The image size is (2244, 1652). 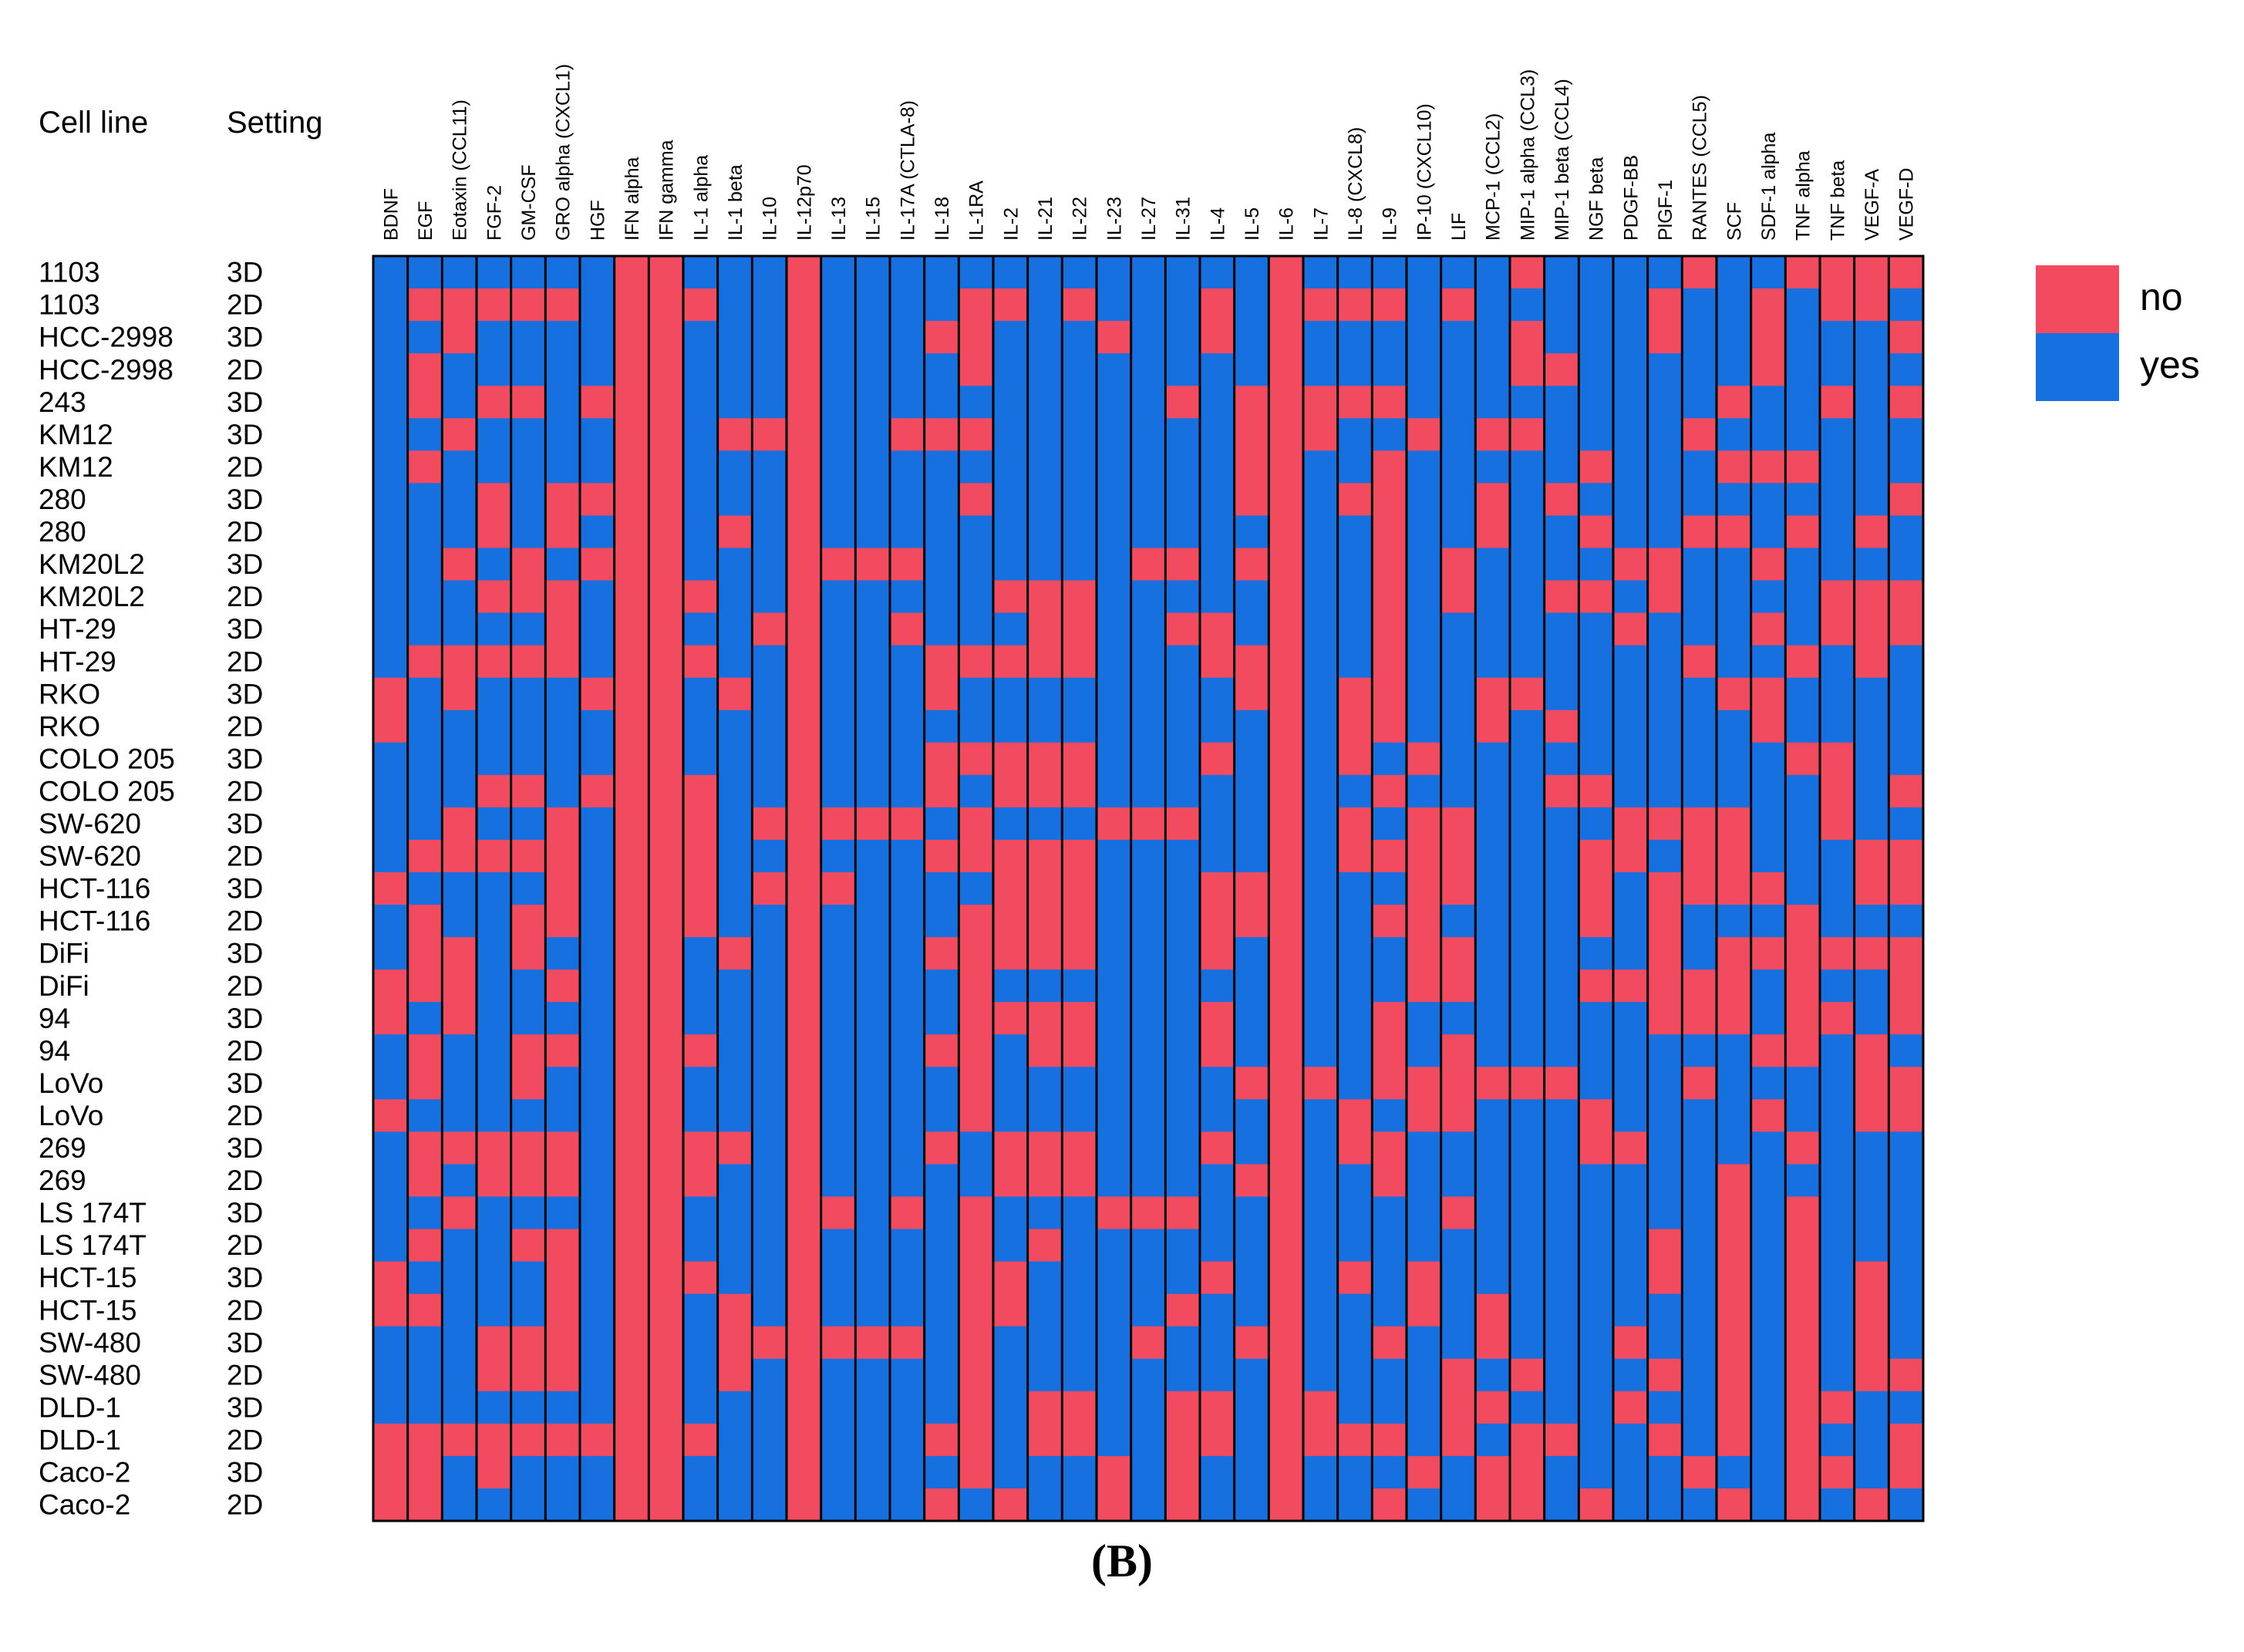 What do you see at coordinates (245, 629) in the screenshot?
I see `row-label-setting: 3D` at bounding box center [245, 629].